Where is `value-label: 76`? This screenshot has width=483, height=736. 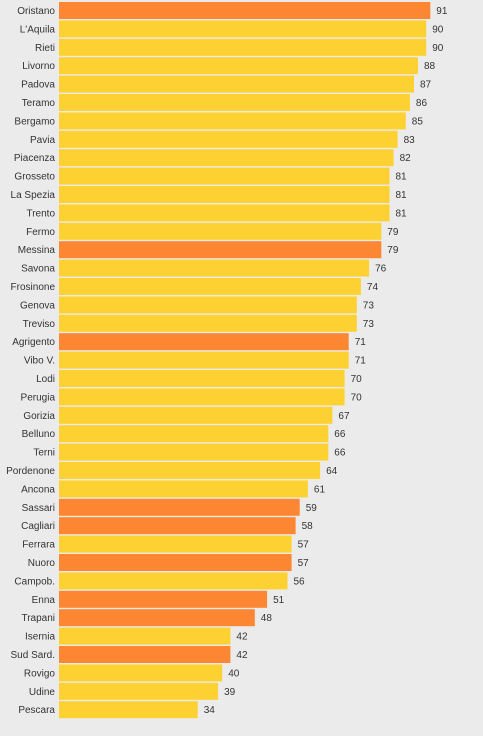 value-label: 76 is located at coordinates (381, 269).